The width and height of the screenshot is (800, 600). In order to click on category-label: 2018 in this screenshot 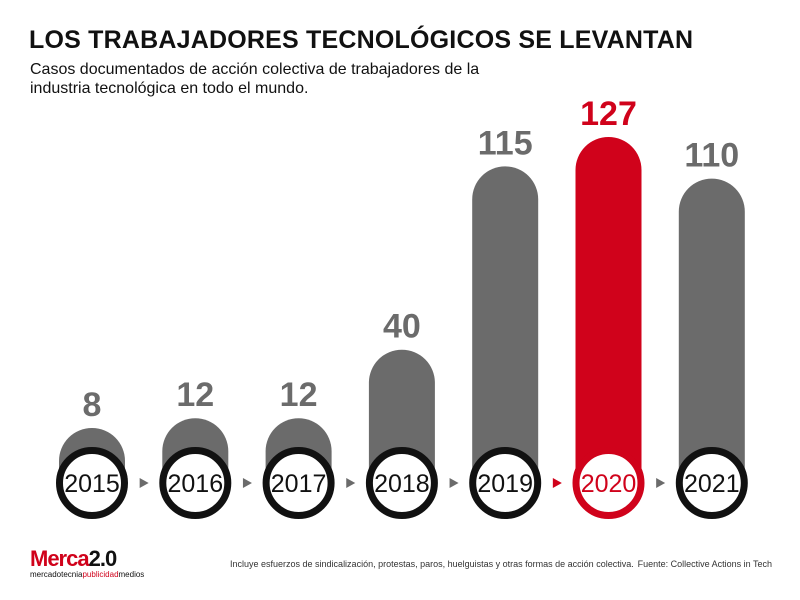, I will do `click(402, 484)`.